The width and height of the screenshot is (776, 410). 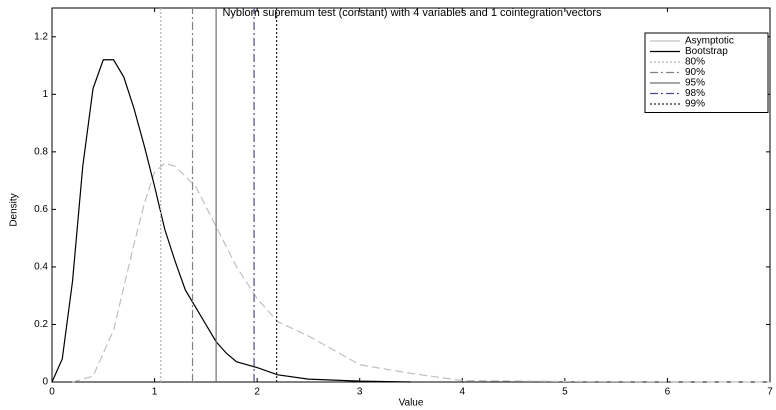 I want to click on x-tick-label: 0, so click(x=52, y=392).